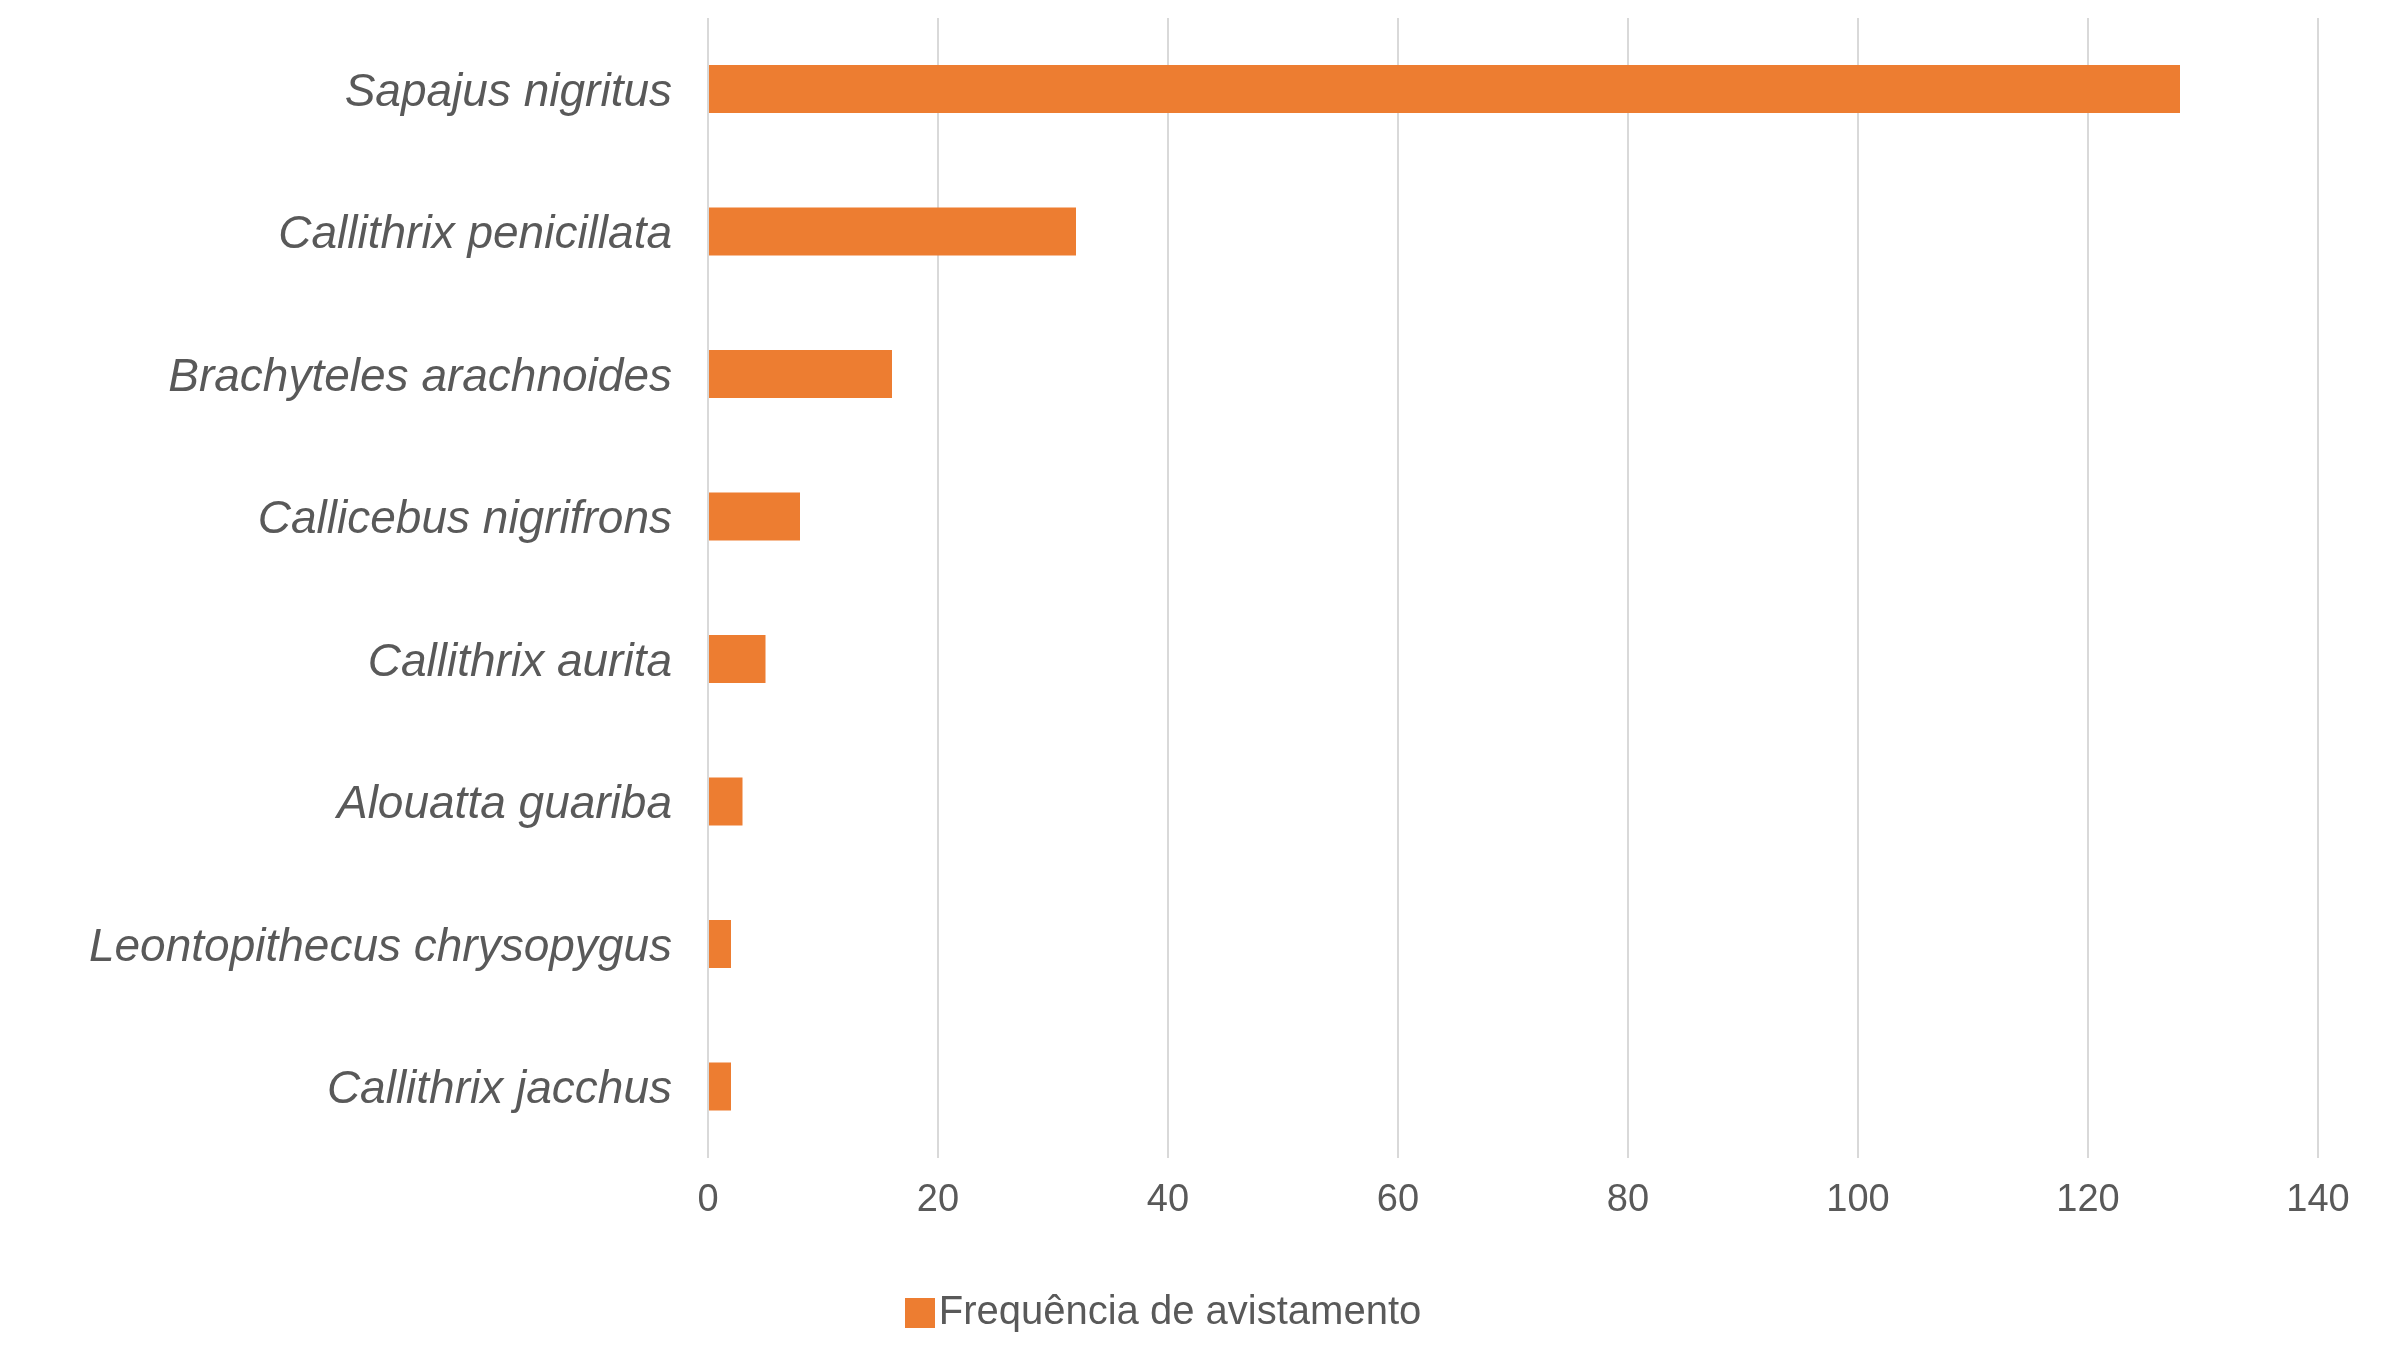 The height and width of the screenshot is (1352, 2387). Describe the element at coordinates (508, 89) in the screenshot. I see `y-tick-label: Sapajus nigritus` at that location.